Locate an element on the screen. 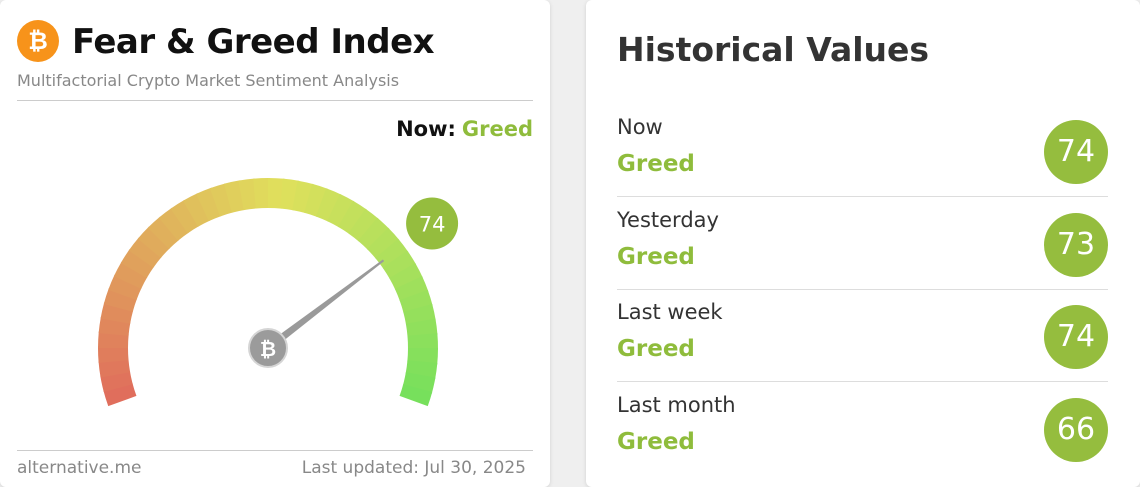  title: Fear & Greed Index is located at coordinates (253, 42).